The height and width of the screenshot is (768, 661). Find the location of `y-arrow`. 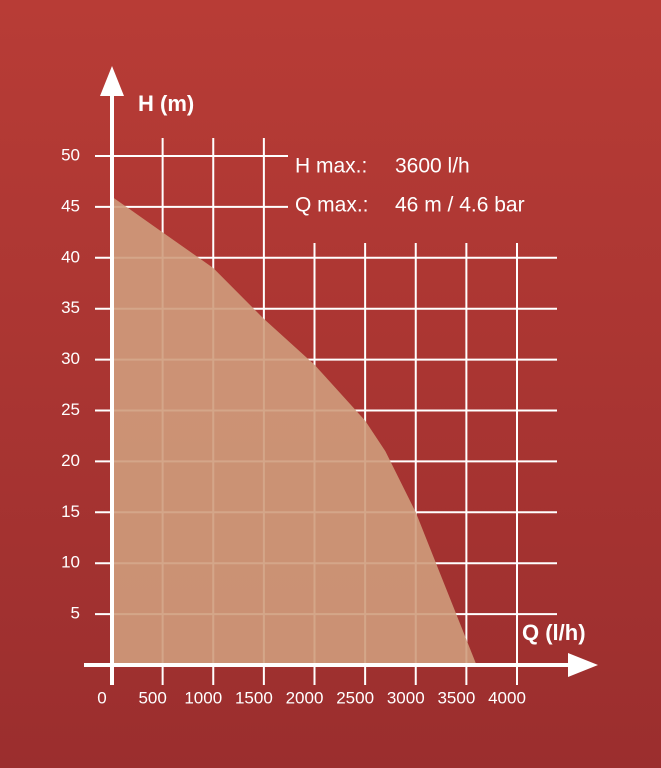

y-arrow is located at coordinates (112, 81).